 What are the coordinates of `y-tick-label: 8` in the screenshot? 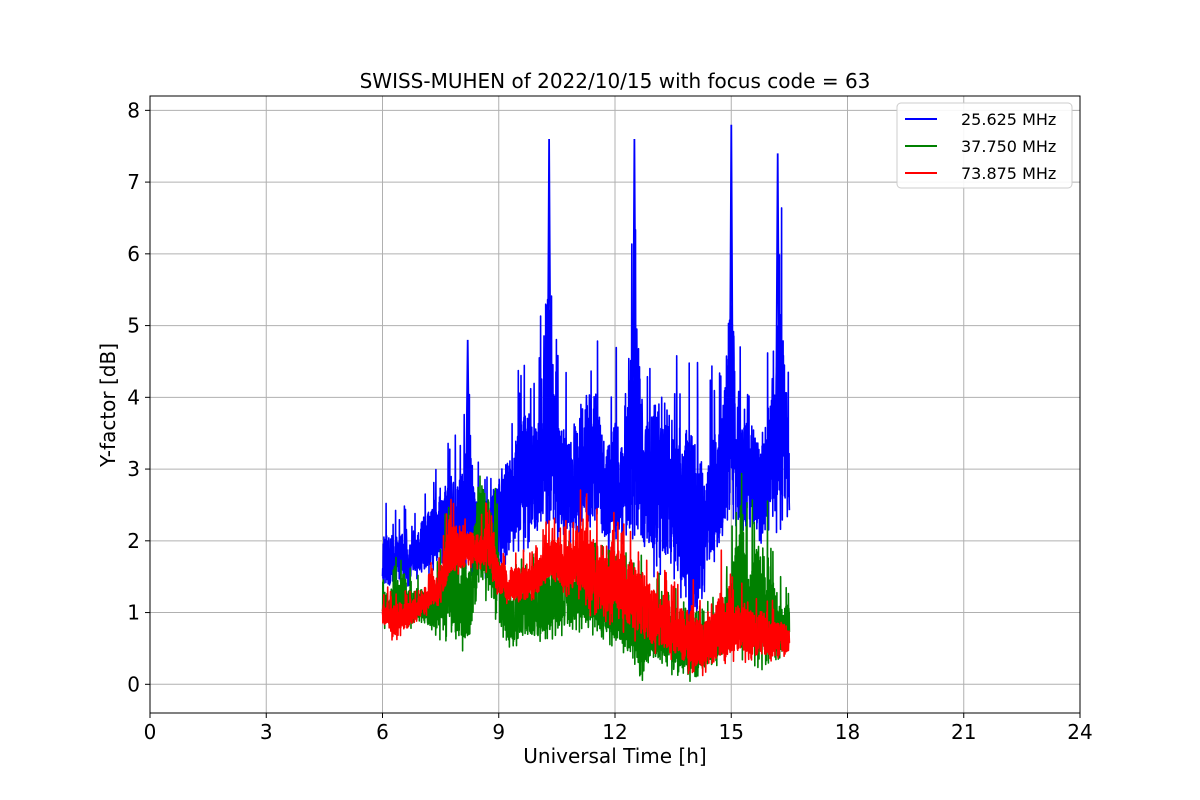 It's located at (133, 110).